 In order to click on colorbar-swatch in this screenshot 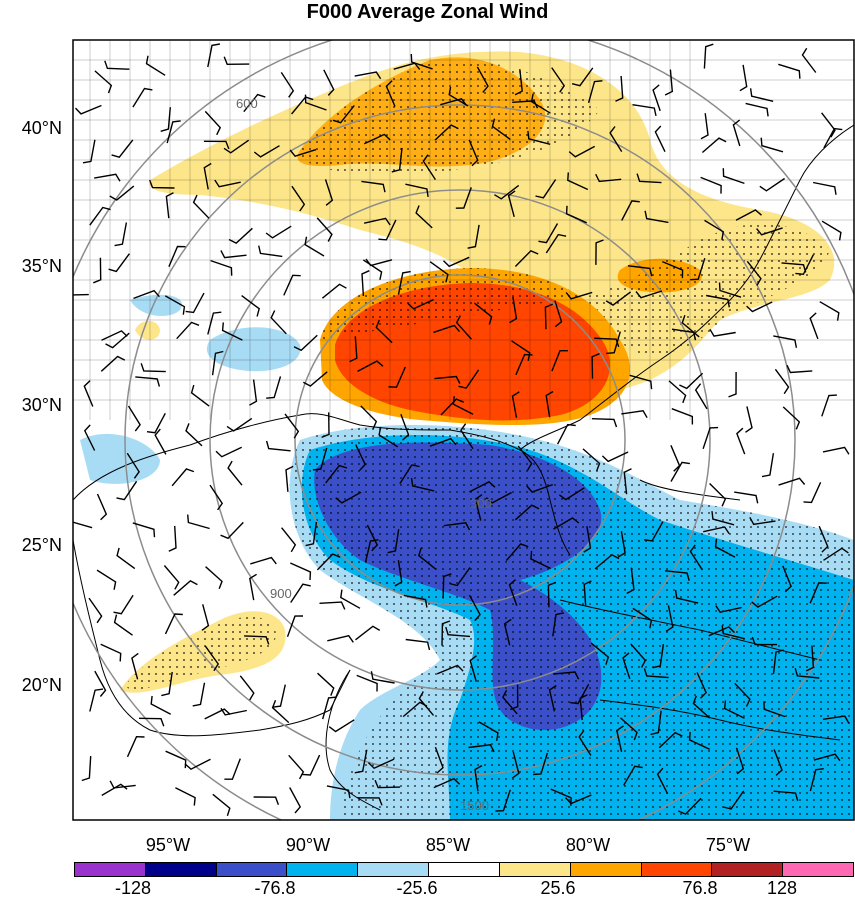, I will do `click(677, 869)`.